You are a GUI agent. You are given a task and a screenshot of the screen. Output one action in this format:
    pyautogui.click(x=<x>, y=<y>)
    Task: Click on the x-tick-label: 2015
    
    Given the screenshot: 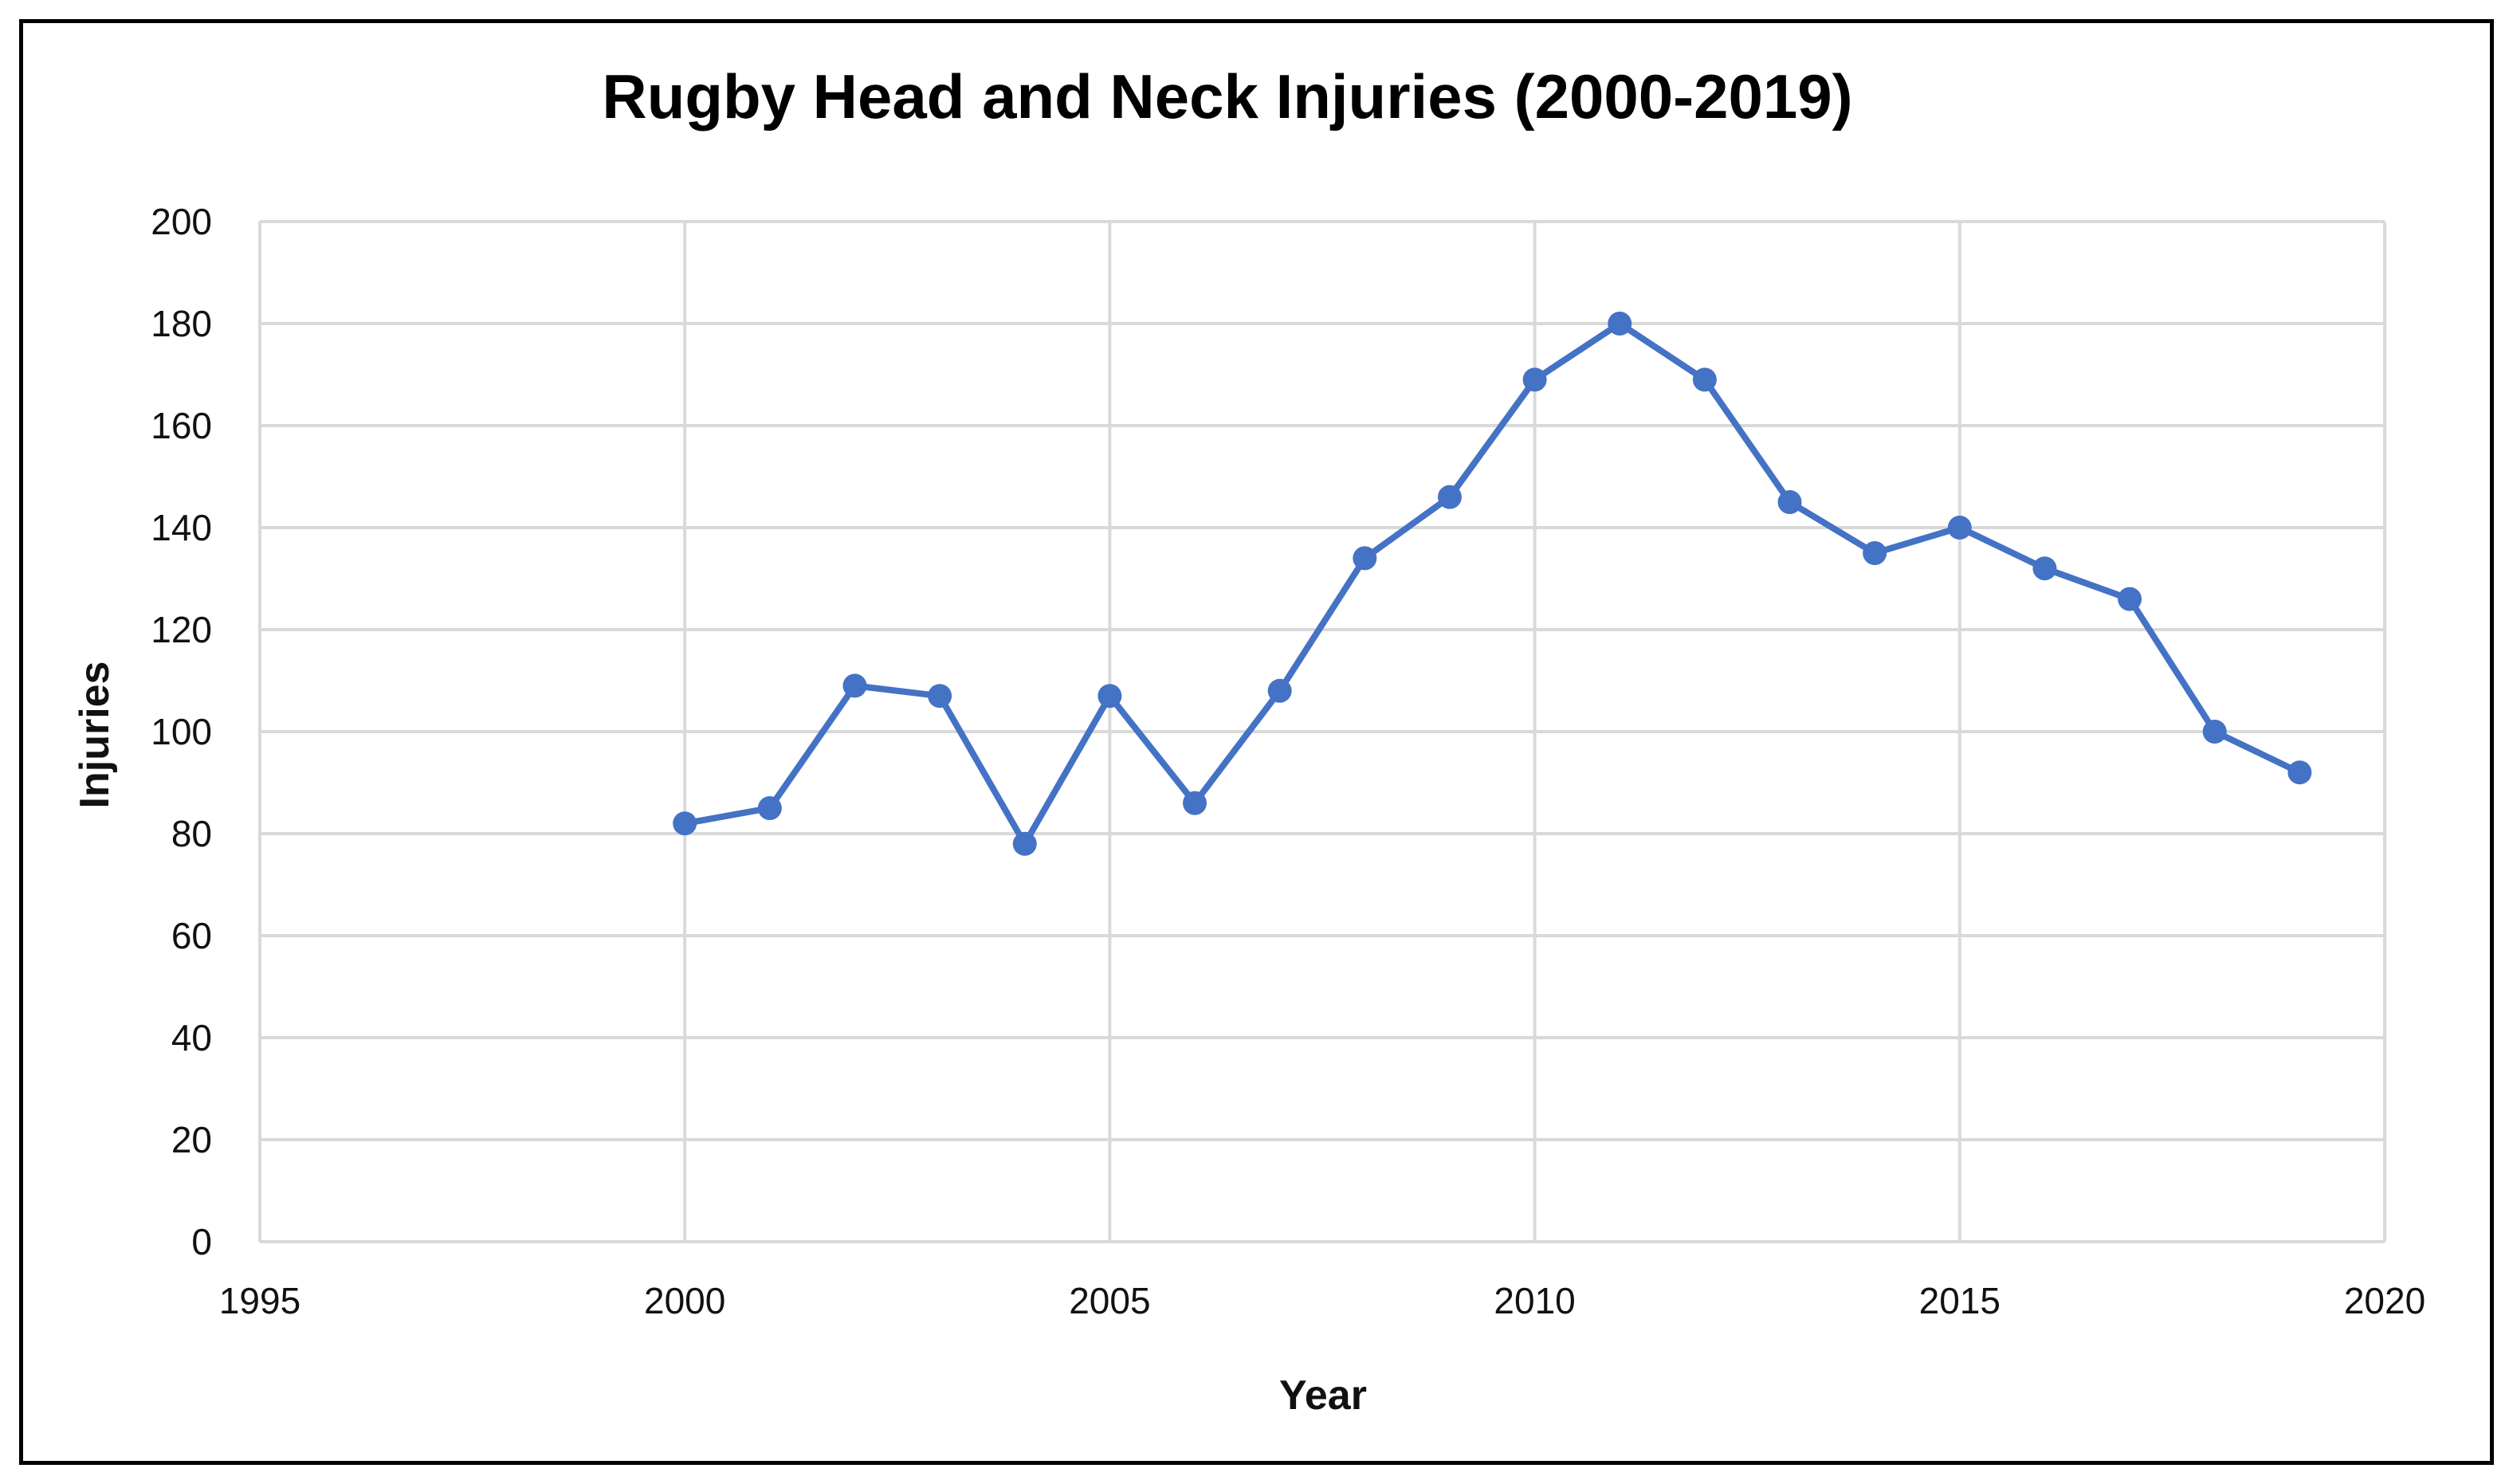 What is the action you would take?
    pyautogui.click(x=1960, y=1300)
    